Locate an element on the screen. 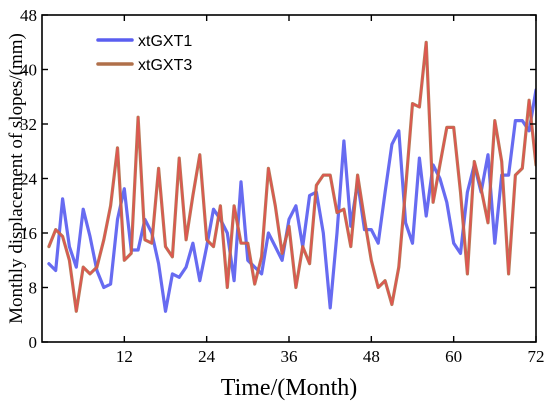 The image size is (550, 406). y-tick-label: 48 is located at coordinates (28, 15).